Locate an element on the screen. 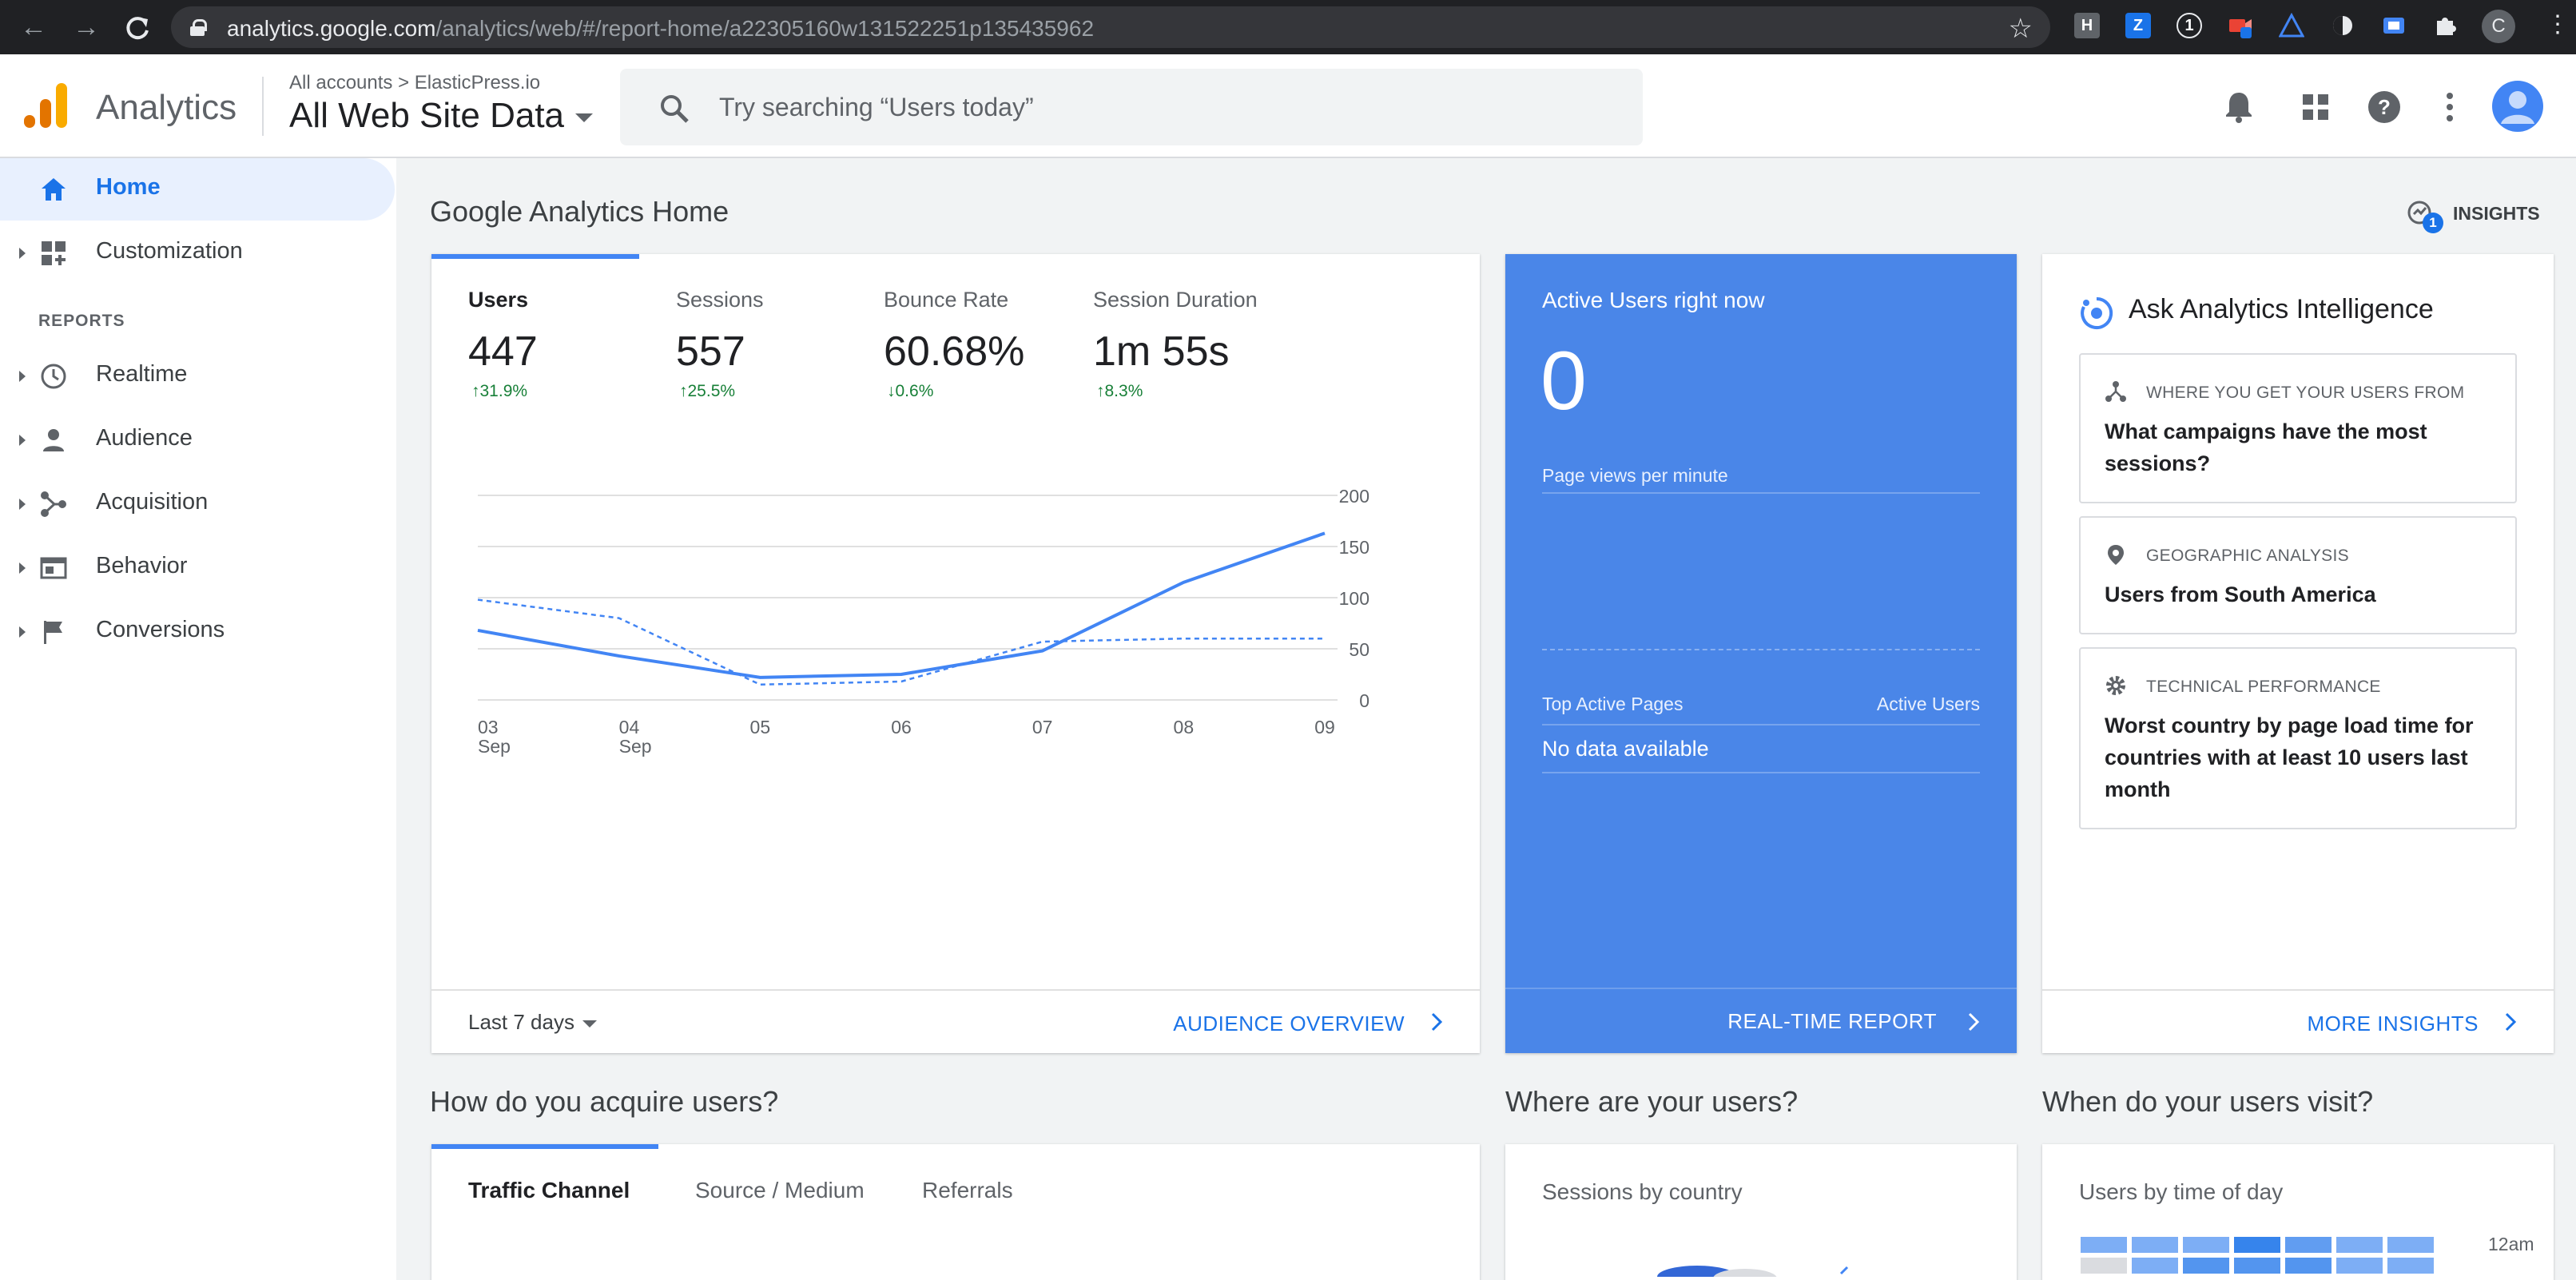  video-extension-icon is located at coordinates (2240, 25).